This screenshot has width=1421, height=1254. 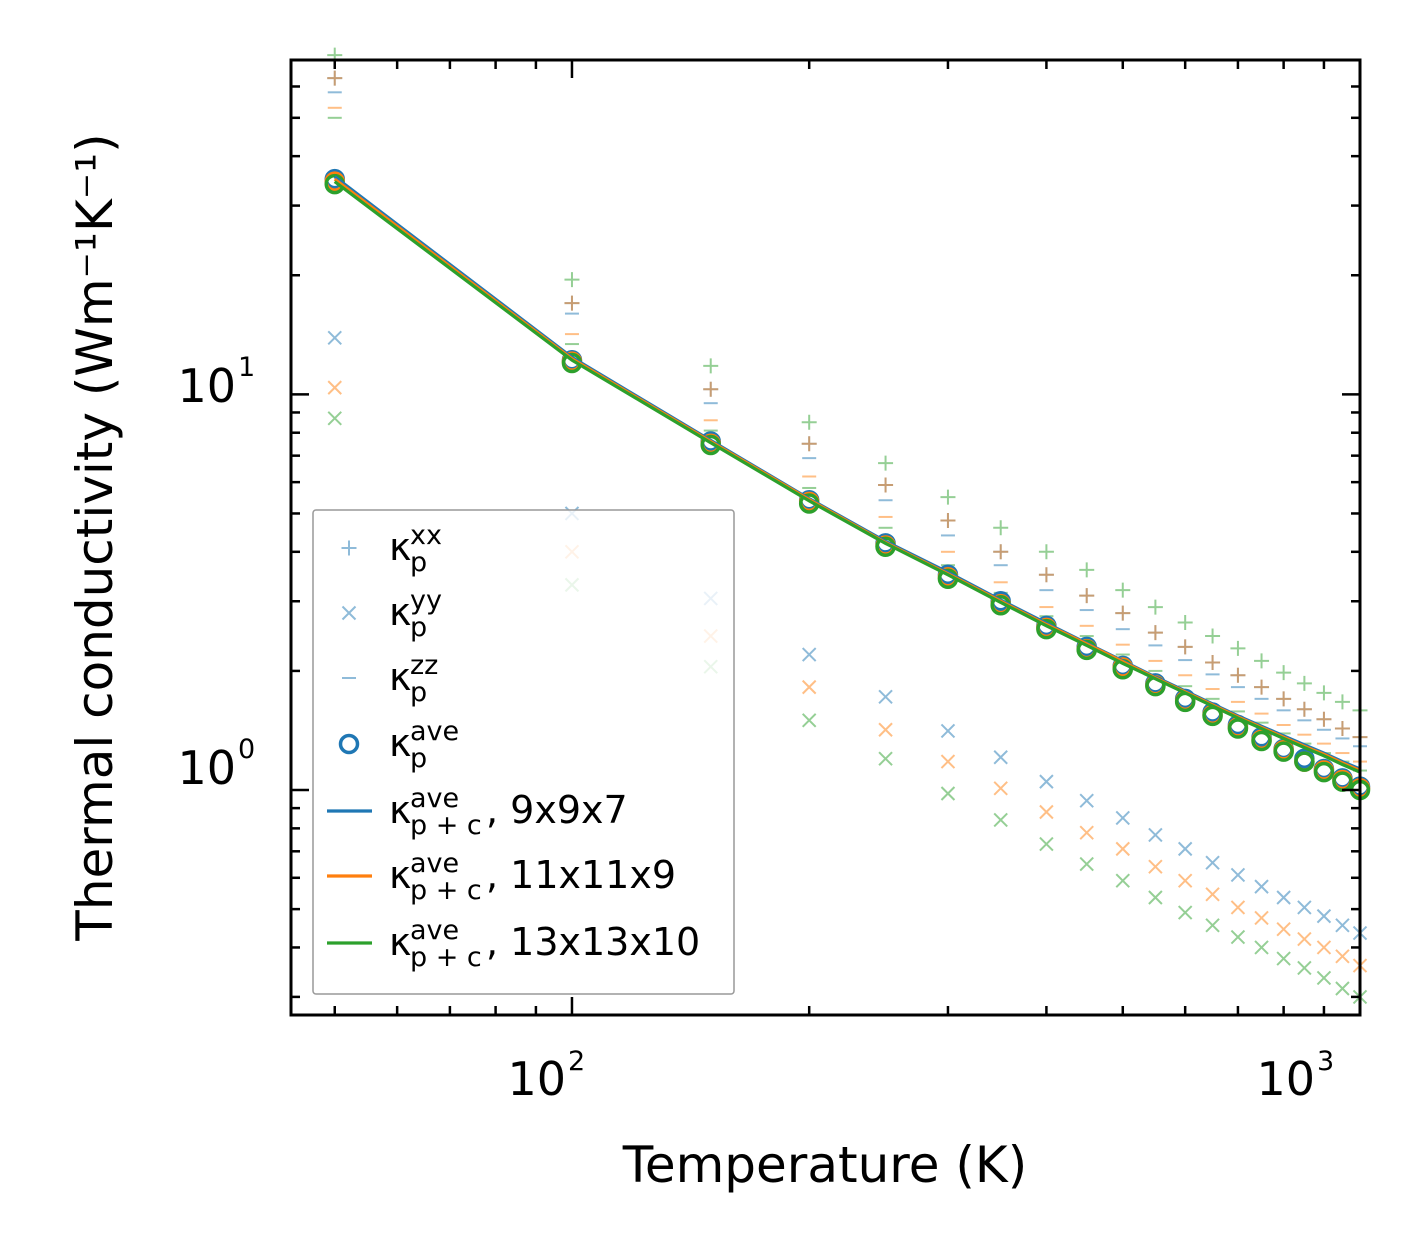 I want to click on x-tick-label-100-exp: 2, so click(x=576, y=1061).